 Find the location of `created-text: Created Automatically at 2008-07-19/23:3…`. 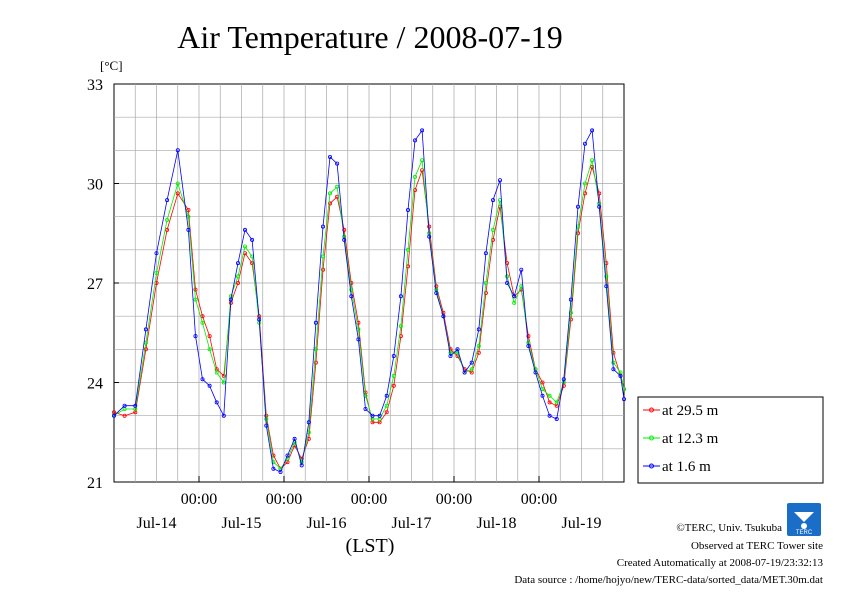

created-text: Created Automatically at 2008-07-19/23:3… is located at coordinates (720, 563).